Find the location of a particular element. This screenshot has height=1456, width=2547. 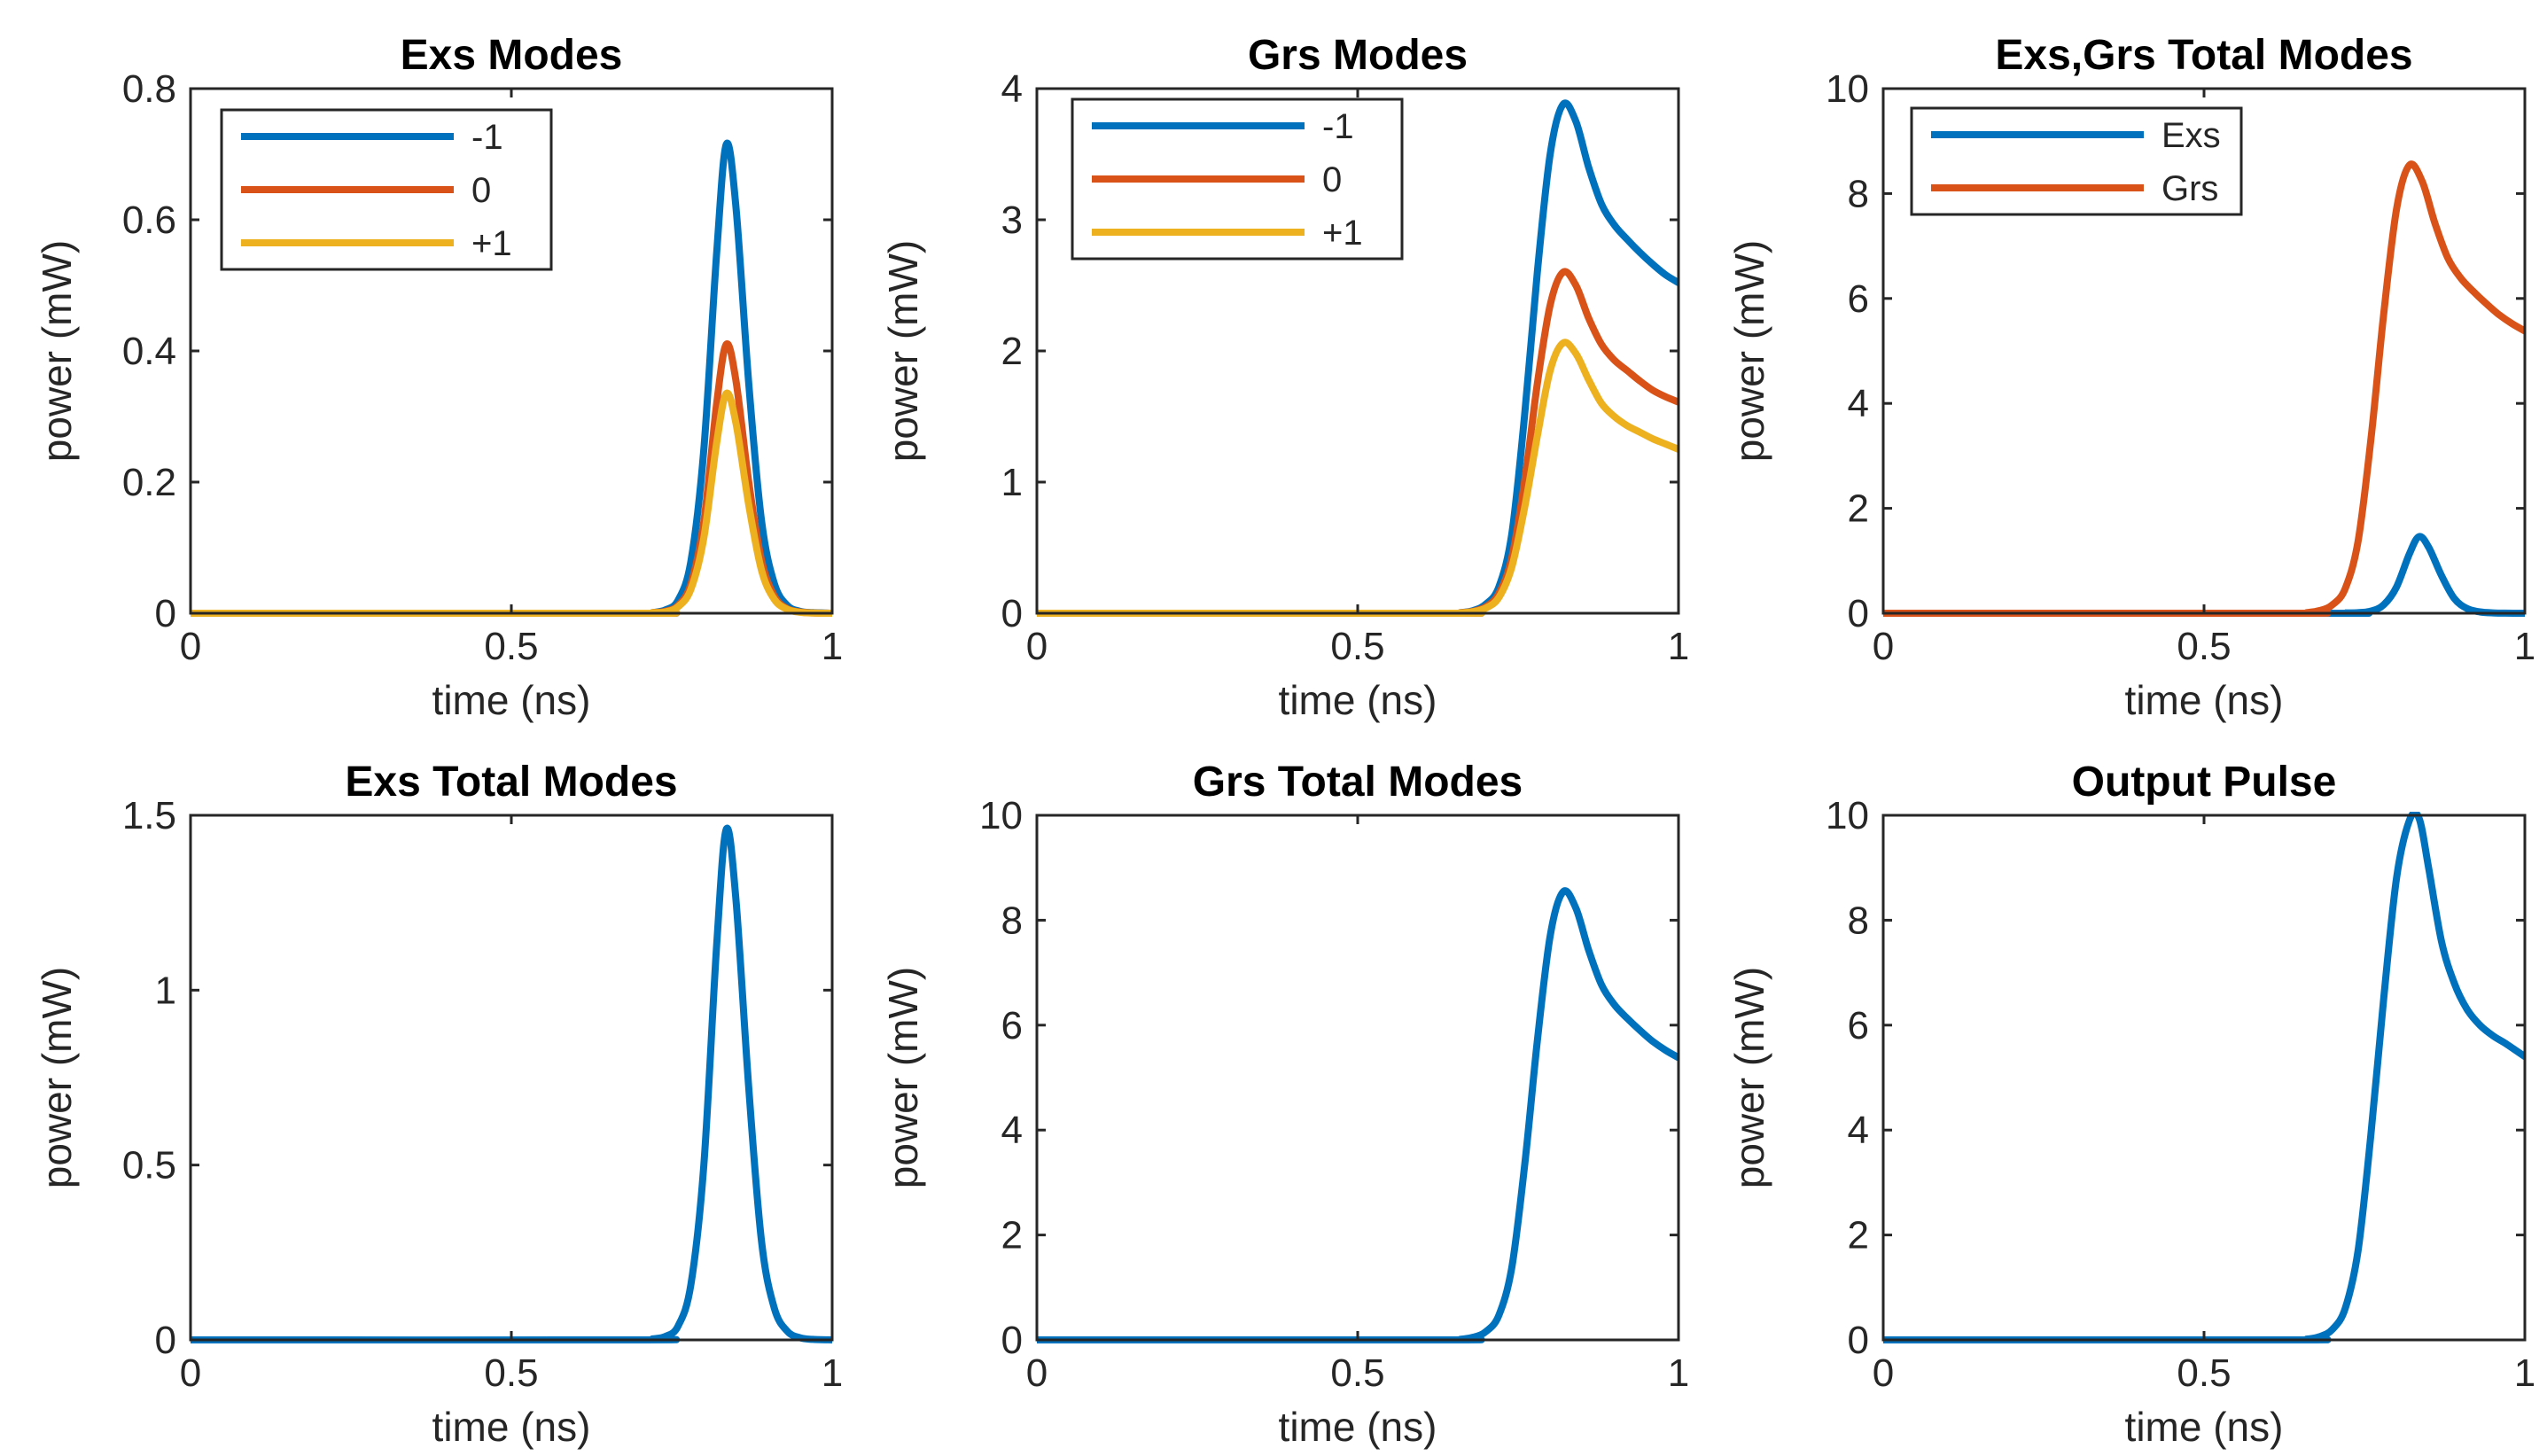

chart-title: Output Pulse is located at coordinates (2204, 782).